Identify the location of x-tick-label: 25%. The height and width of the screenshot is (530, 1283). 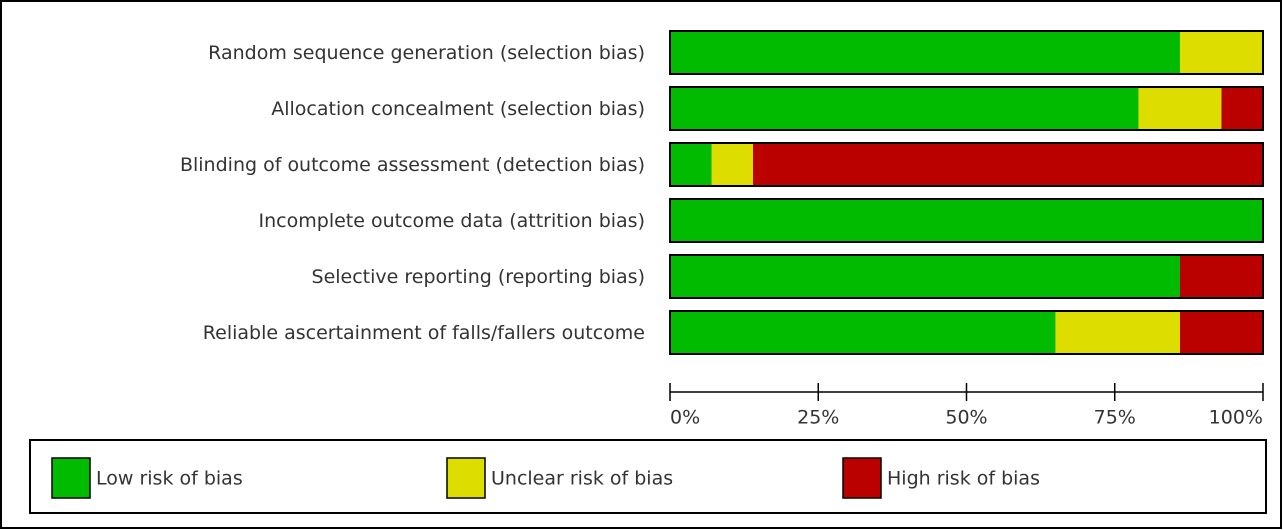
(818, 418).